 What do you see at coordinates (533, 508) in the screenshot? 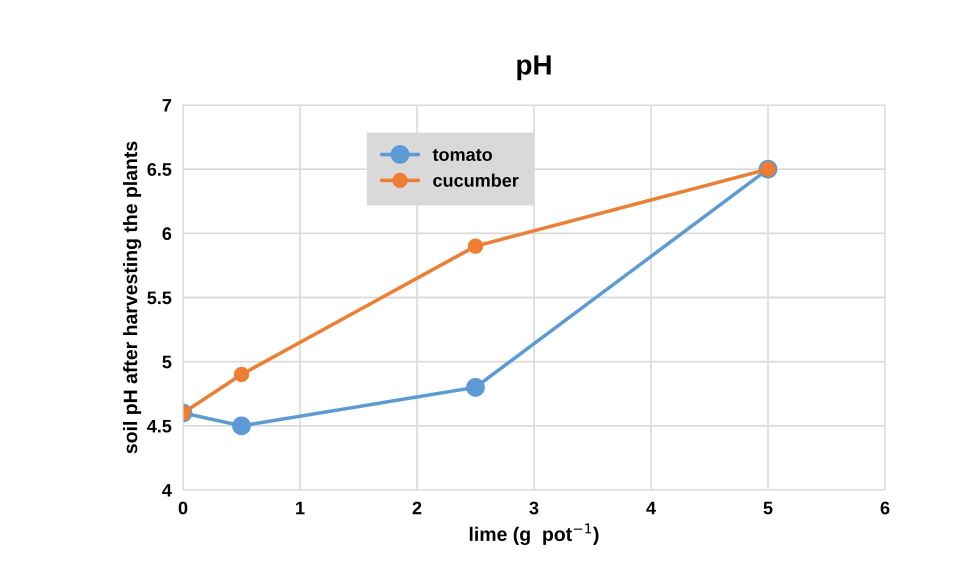
I see `x-tick-label: 3` at bounding box center [533, 508].